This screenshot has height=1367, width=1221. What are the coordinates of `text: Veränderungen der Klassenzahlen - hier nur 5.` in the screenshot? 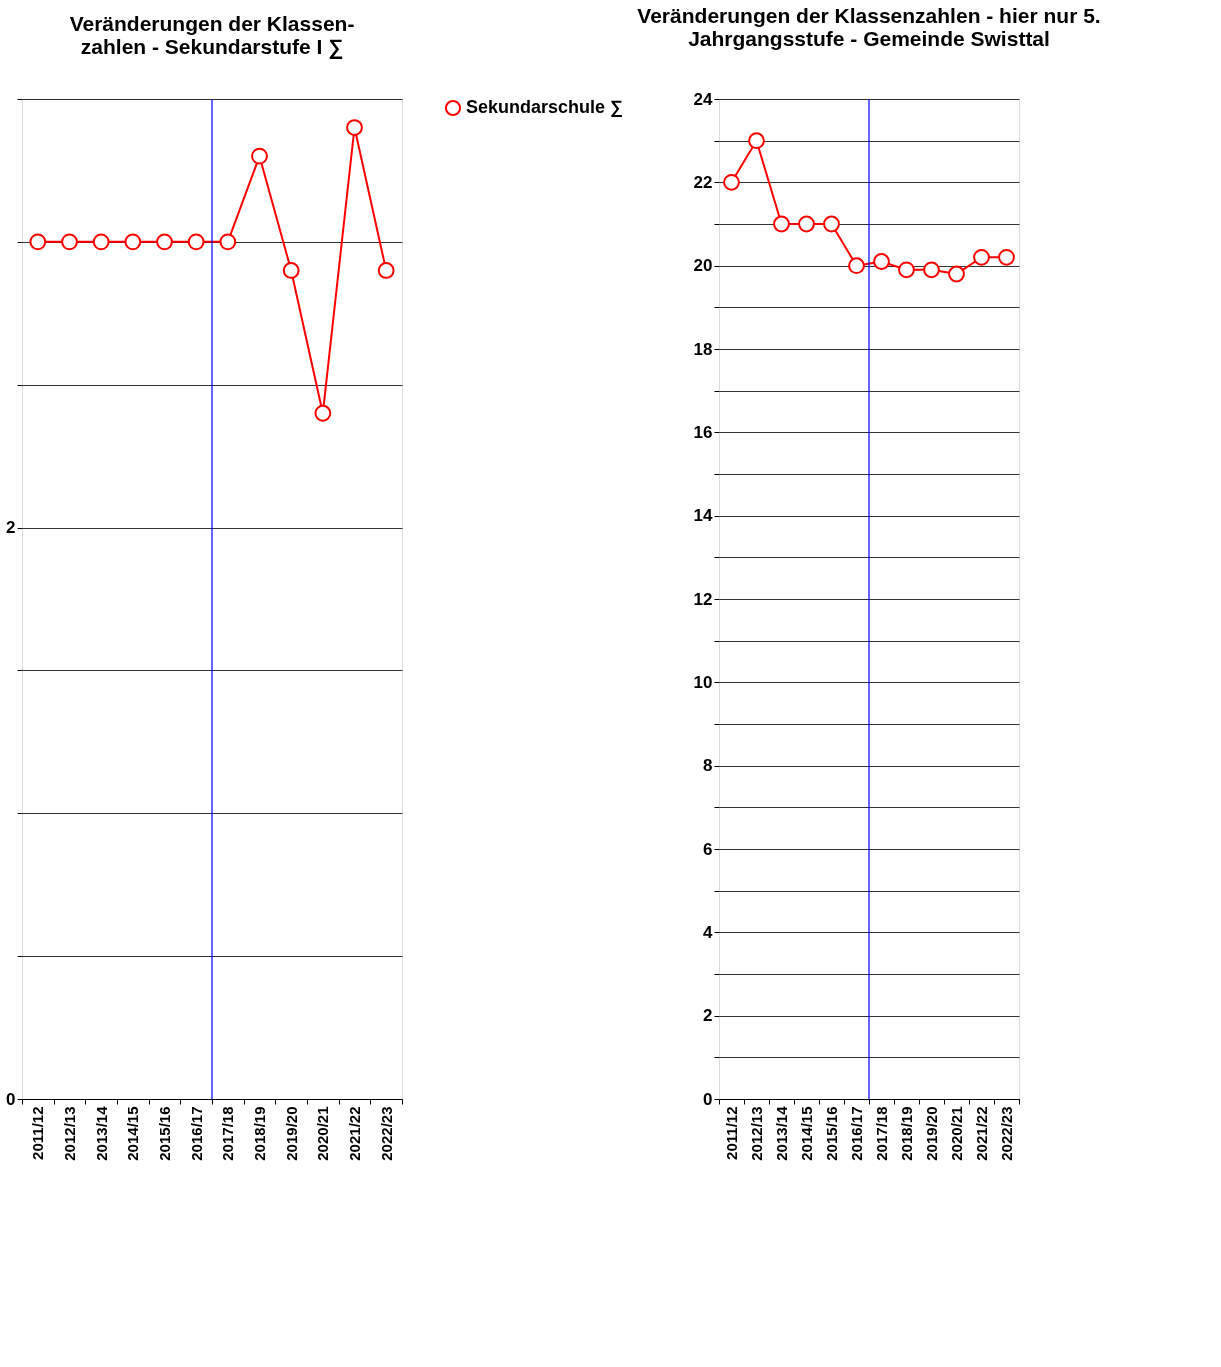 It's located at (869, 15).